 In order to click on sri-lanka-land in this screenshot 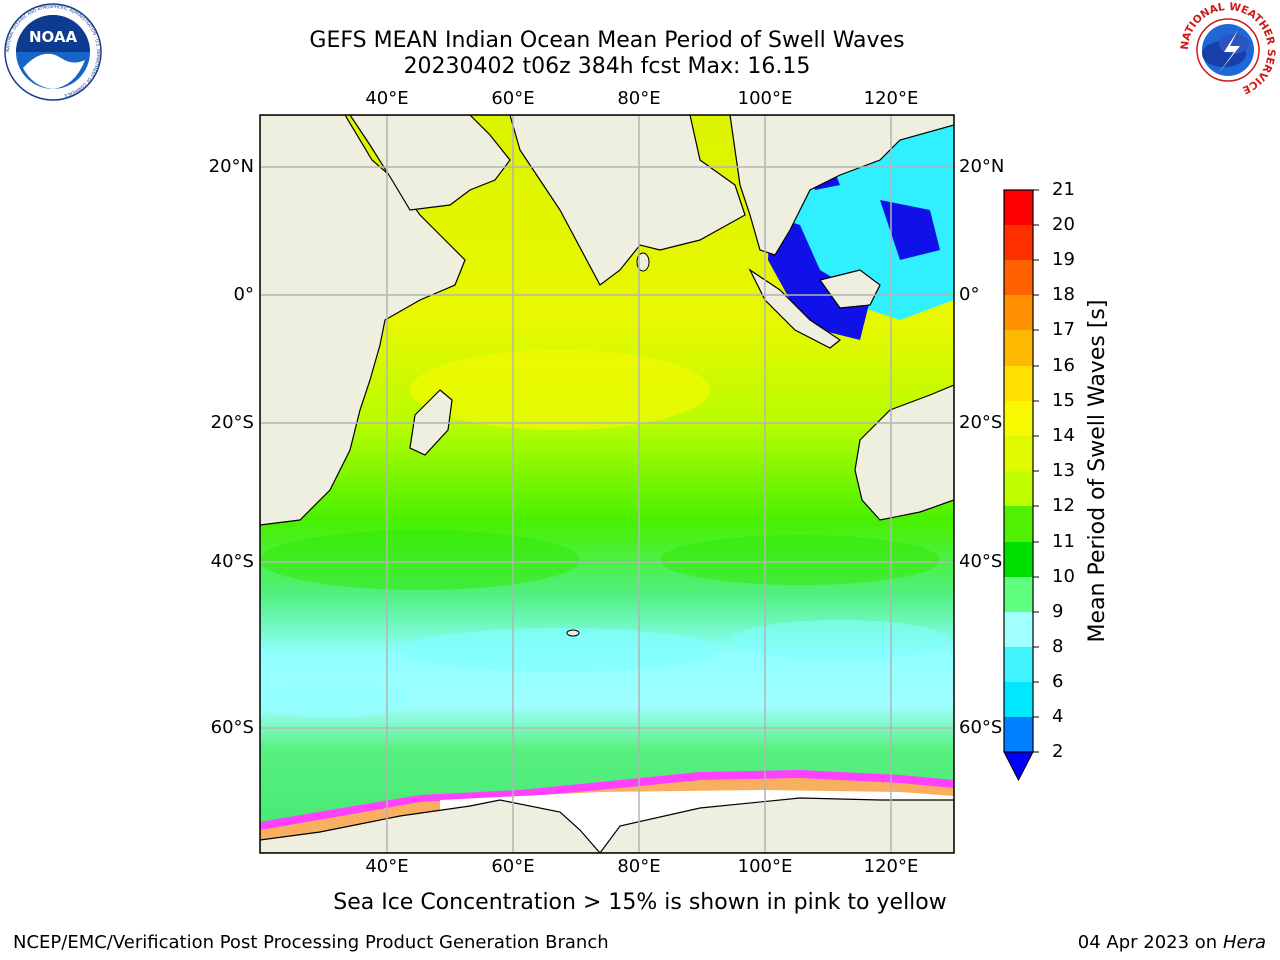, I will do `click(643, 262)`.